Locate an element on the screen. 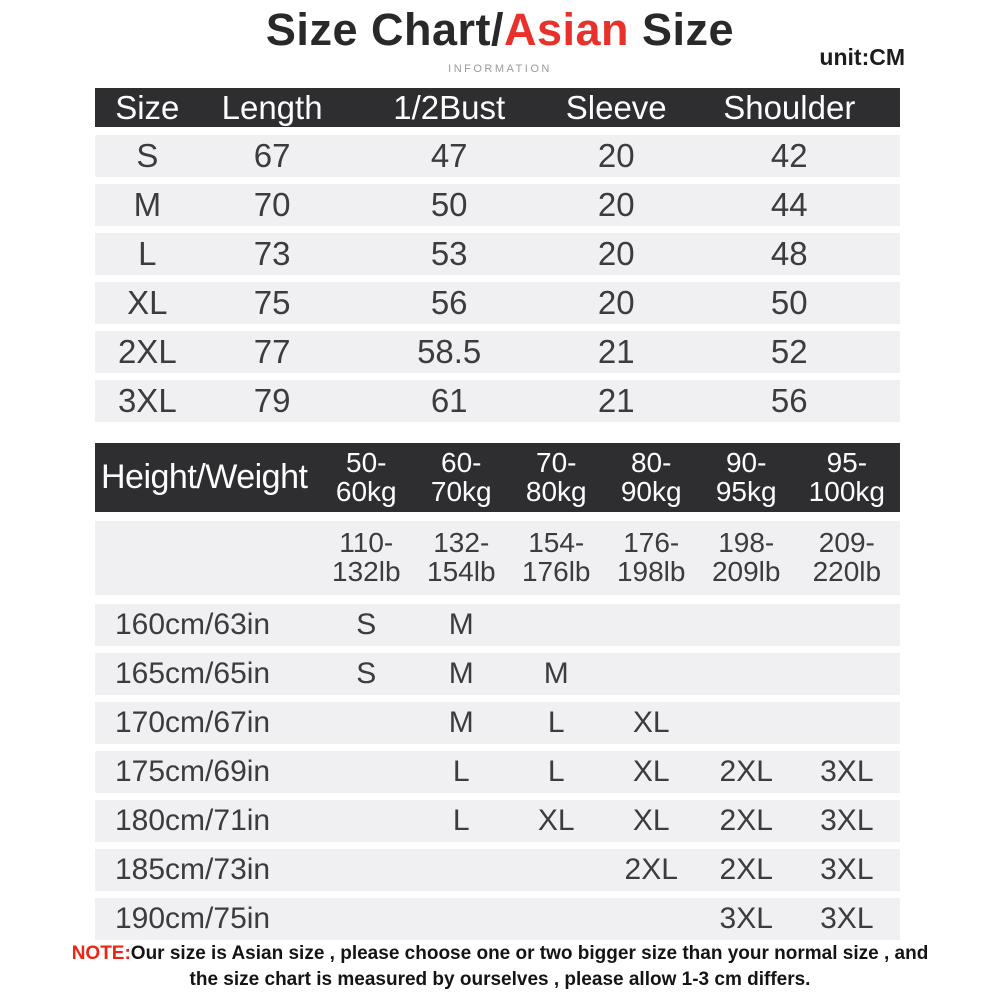 The image size is (1000, 1000). bust-cell: 56 is located at coordinates (449, 302).